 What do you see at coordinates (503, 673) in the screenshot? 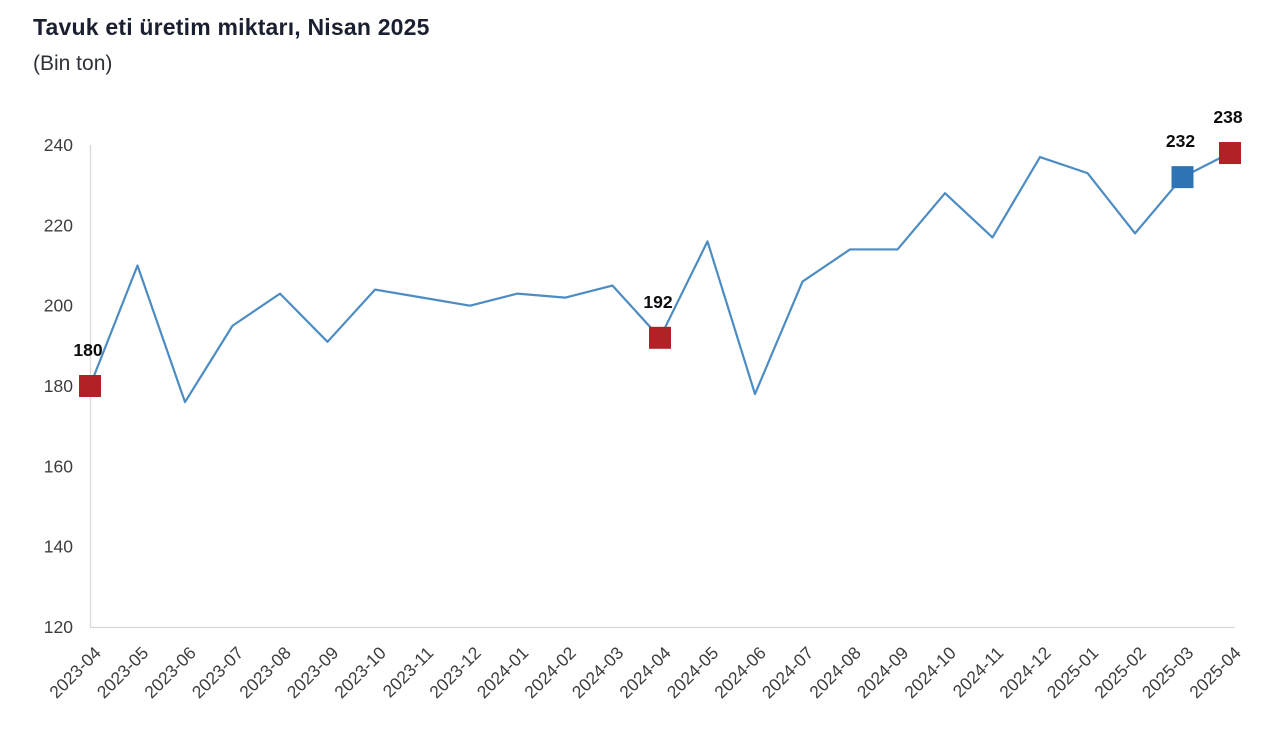
I see `x-tick-label: 2024-01` at bounding box center [503, 673].